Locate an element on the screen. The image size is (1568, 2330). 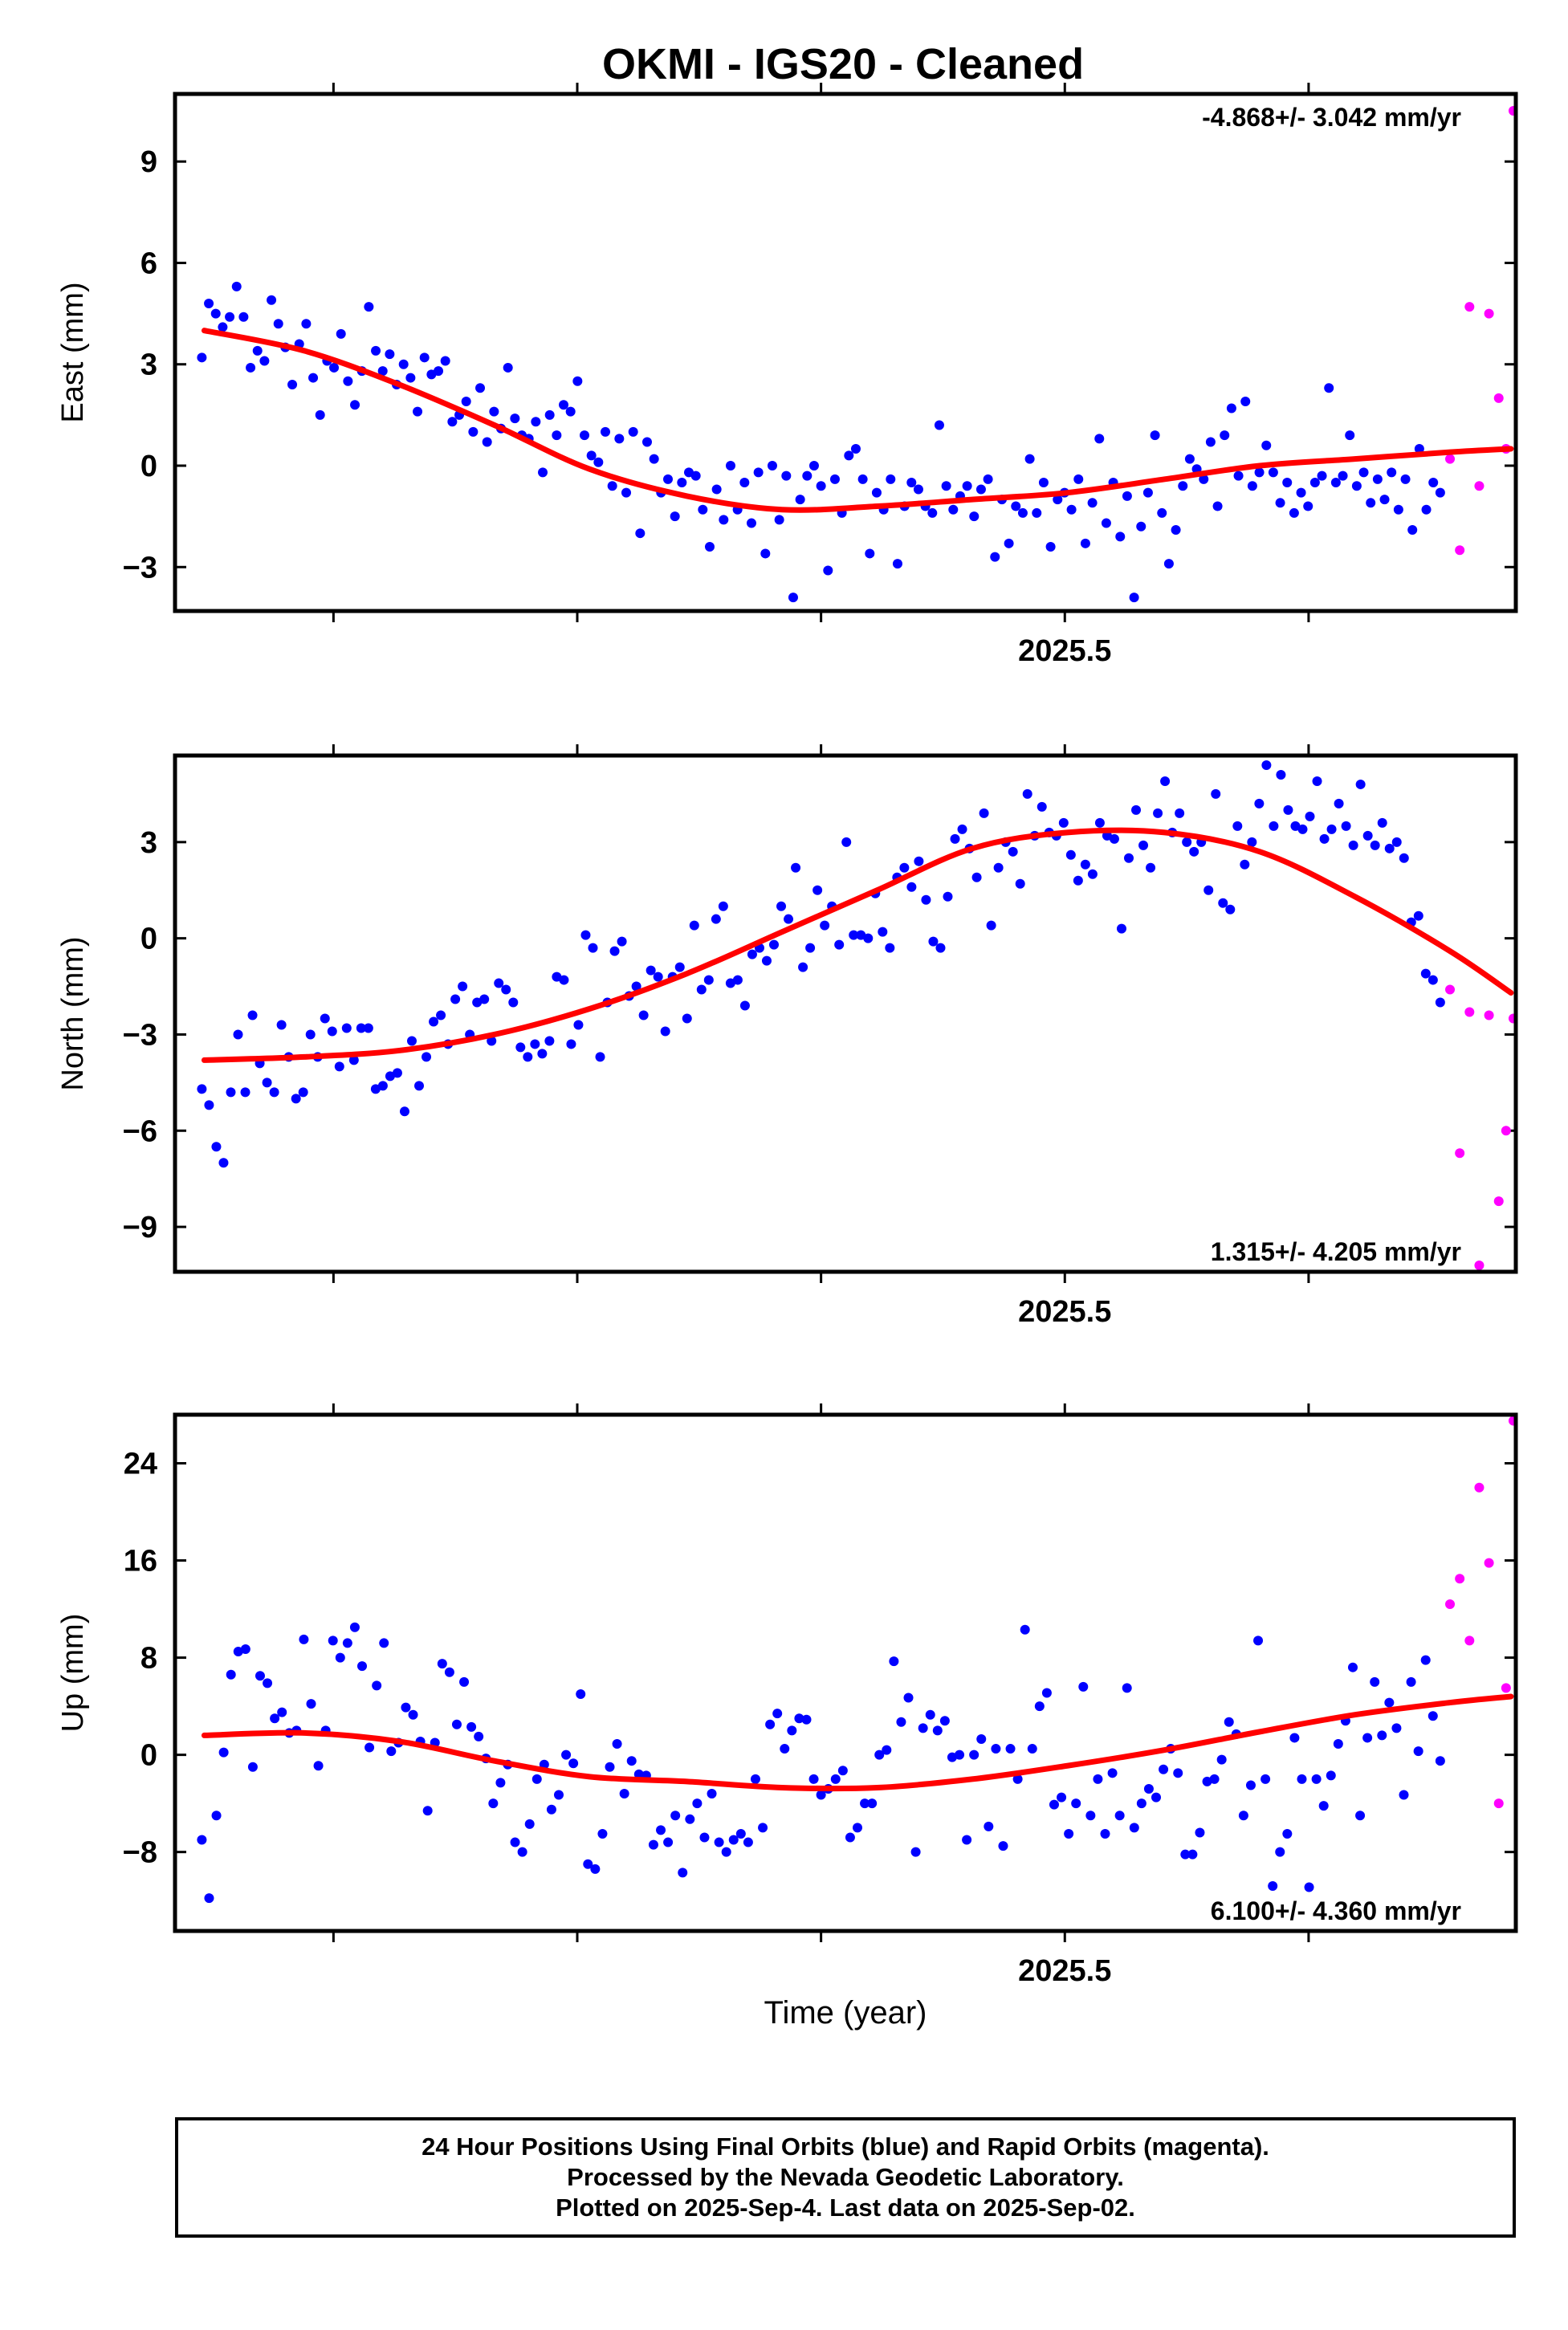
east-rapid-point is located at coordinates (1479, 486).